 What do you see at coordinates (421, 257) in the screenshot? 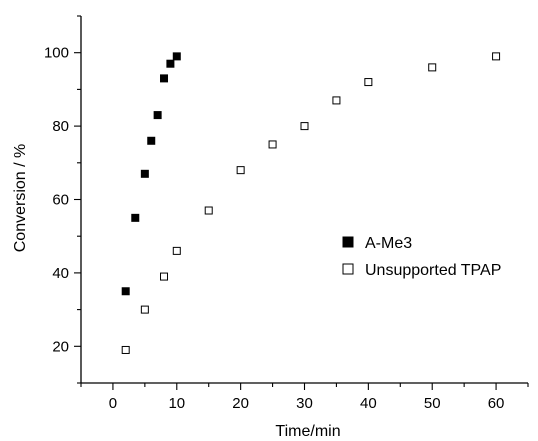
I see `legend: A-Me3 Unsupported TPAP` at bounding box center [421, 257].